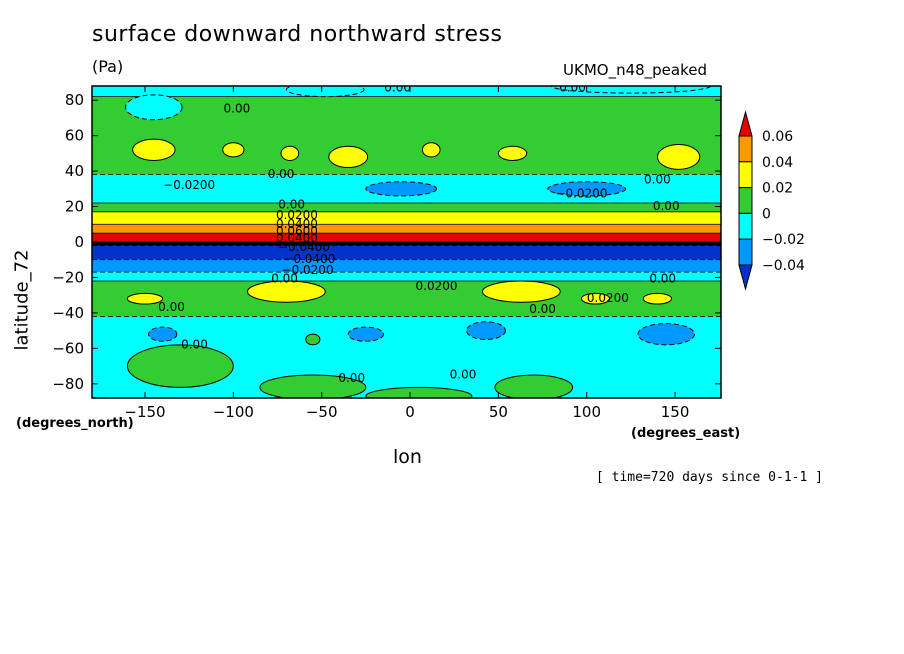 This screenshot has height=654, width=904. Describe the element at coordinates (586, 412) in the screenshot. I see `x-tick-label: 100` at that location.